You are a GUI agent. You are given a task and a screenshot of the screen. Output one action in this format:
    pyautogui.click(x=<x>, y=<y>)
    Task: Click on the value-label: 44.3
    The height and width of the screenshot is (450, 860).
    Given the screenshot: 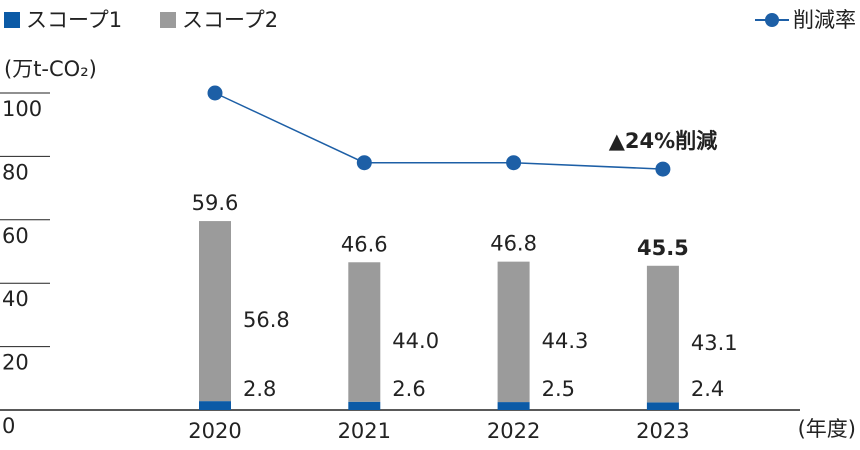 What is the action you would take?
    pyautogui.click(x=565, y=341)
    